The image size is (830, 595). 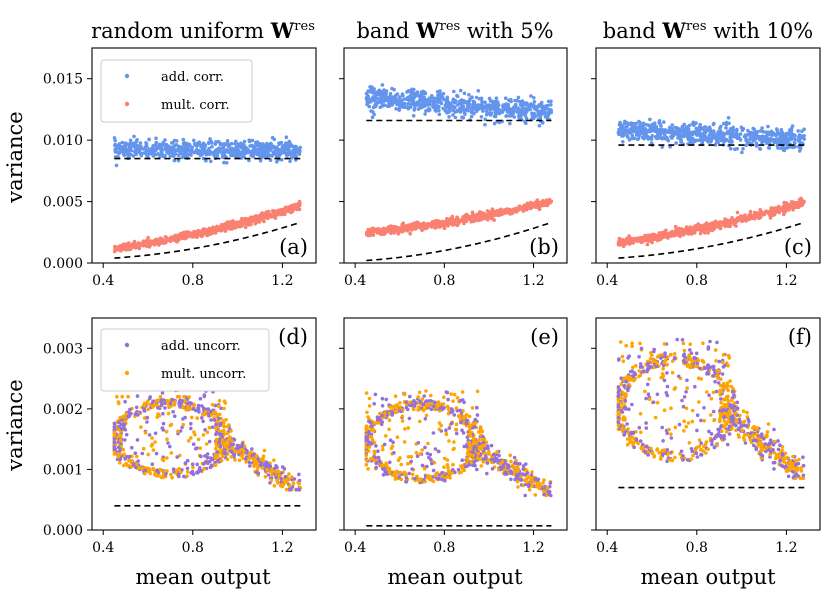 I want to click on y-tick-label: 0.015, so click(x=63, y=80).